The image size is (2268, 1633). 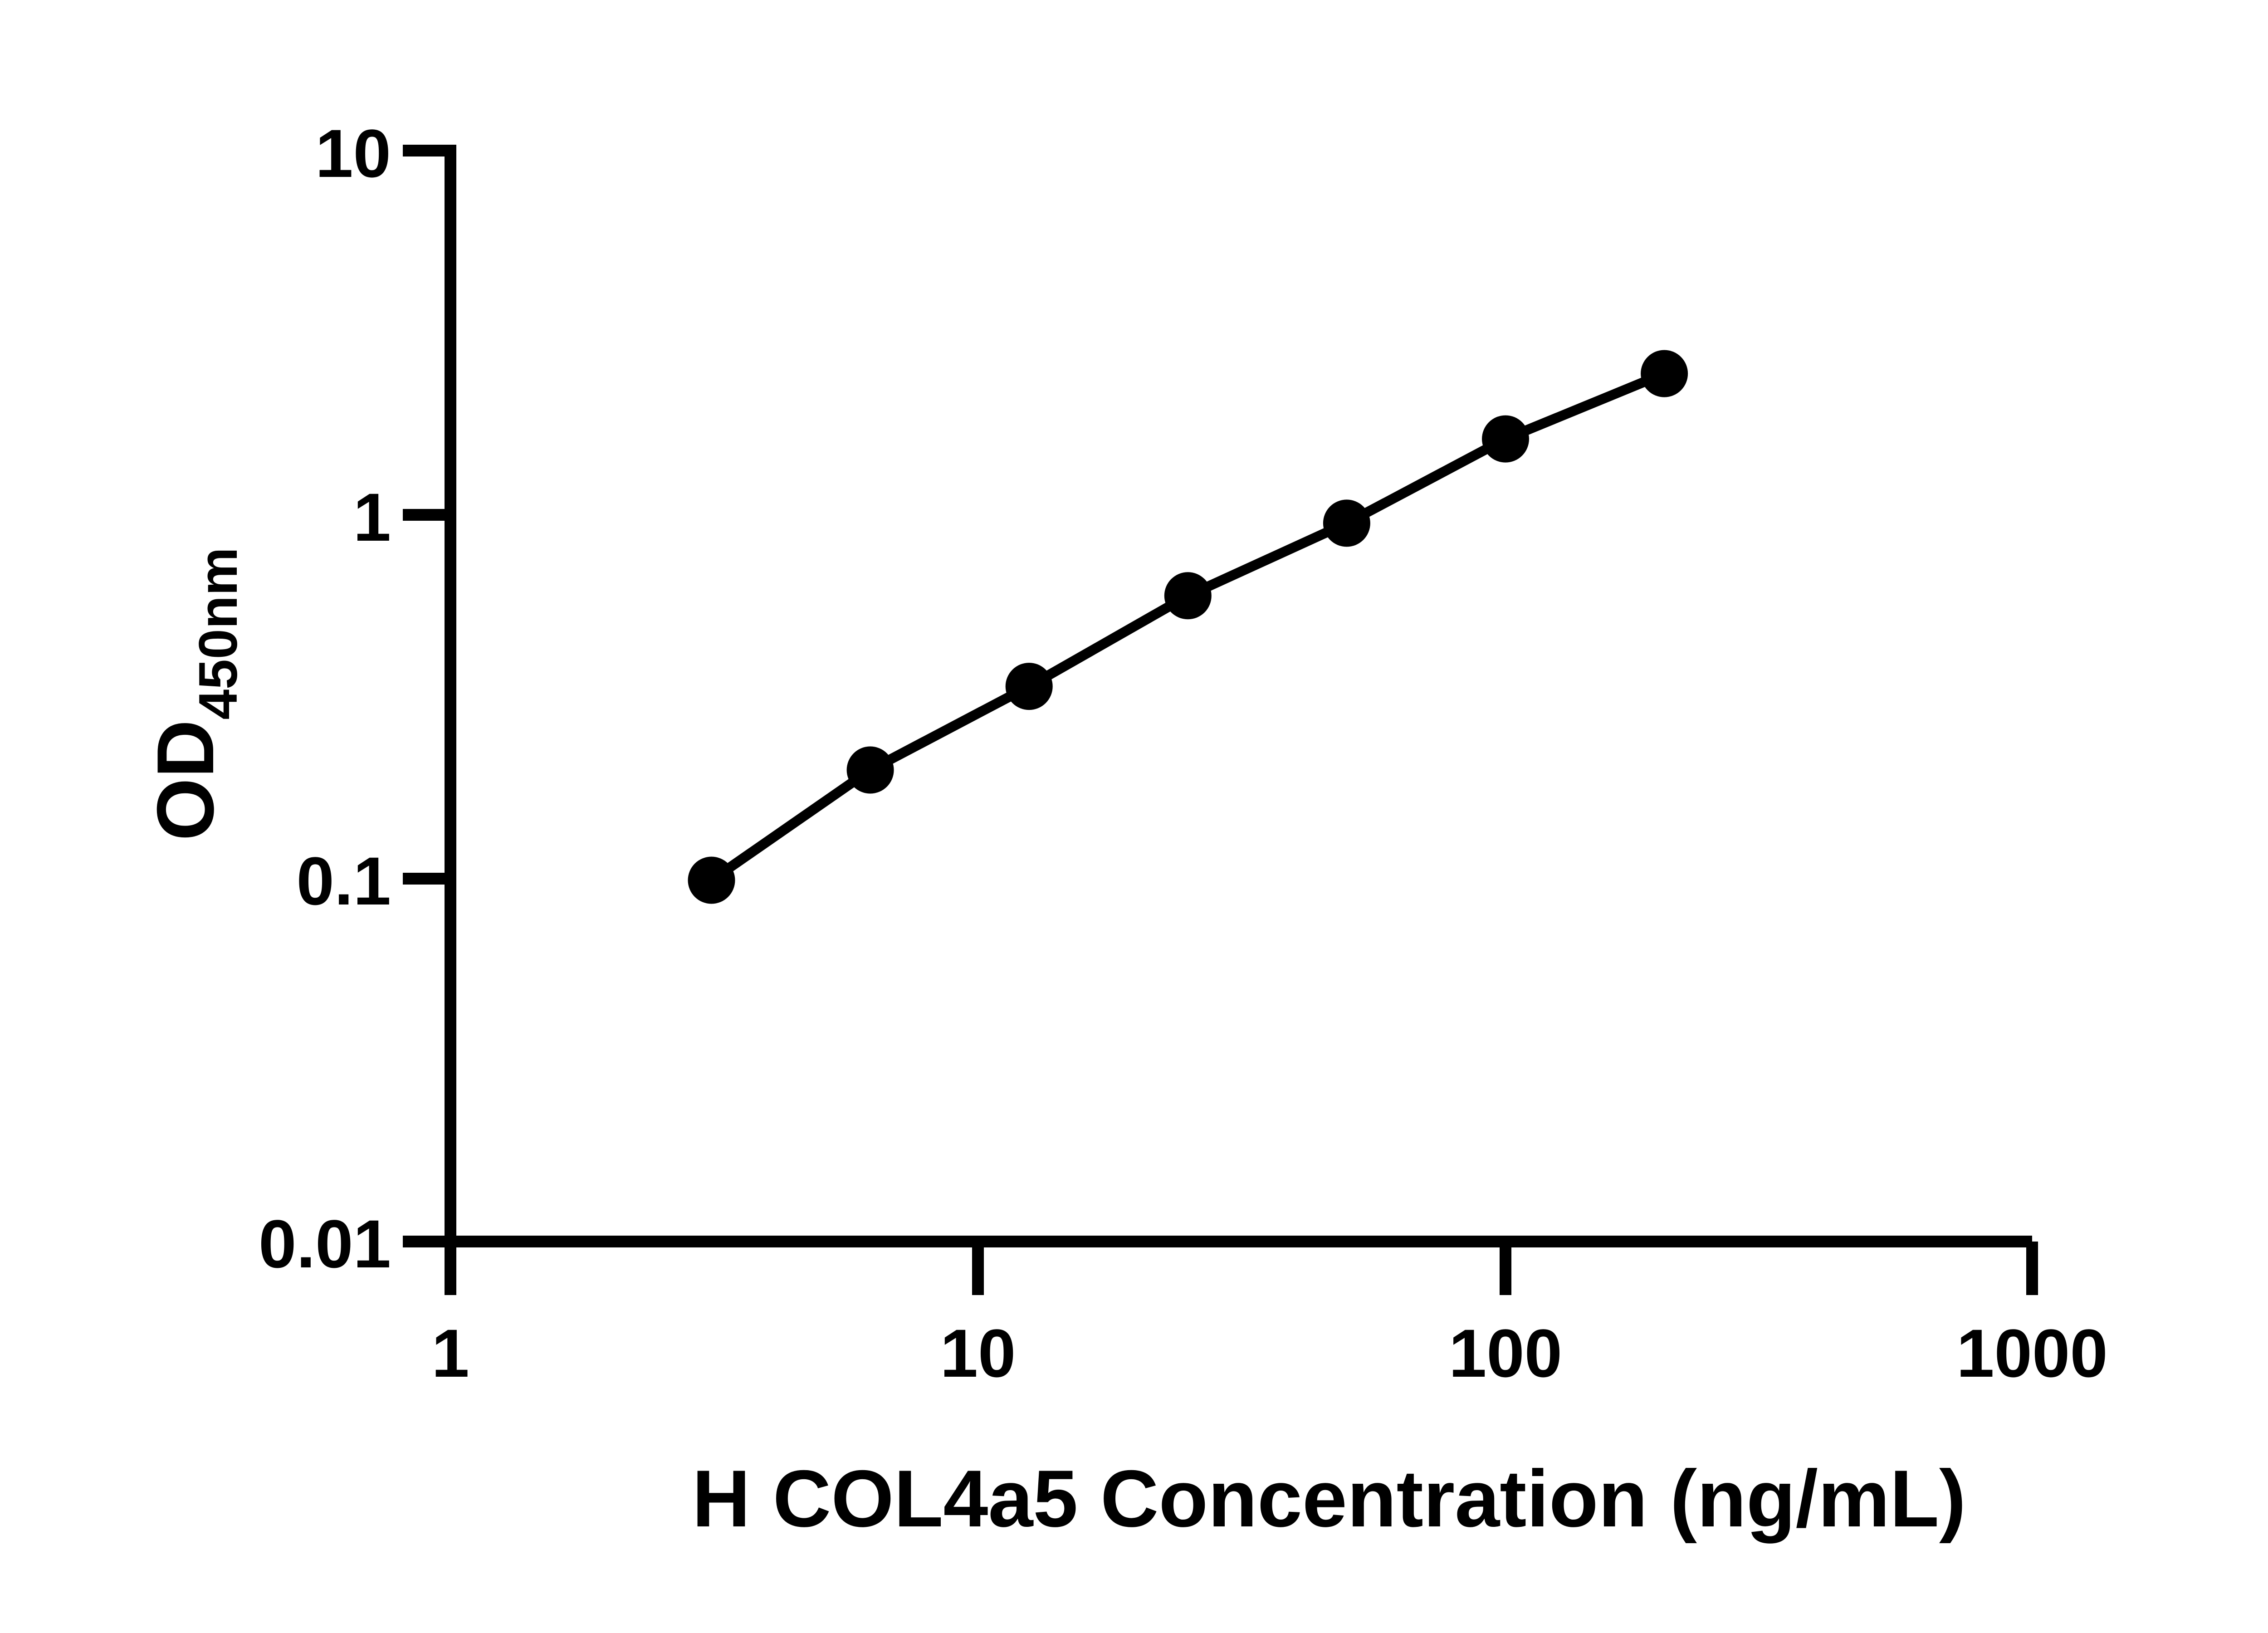 What do you see at coordinates (219, 633) in the screenshot?
I see `y-axis-title-subscript: 450nm` at bounding box center [219, 633].